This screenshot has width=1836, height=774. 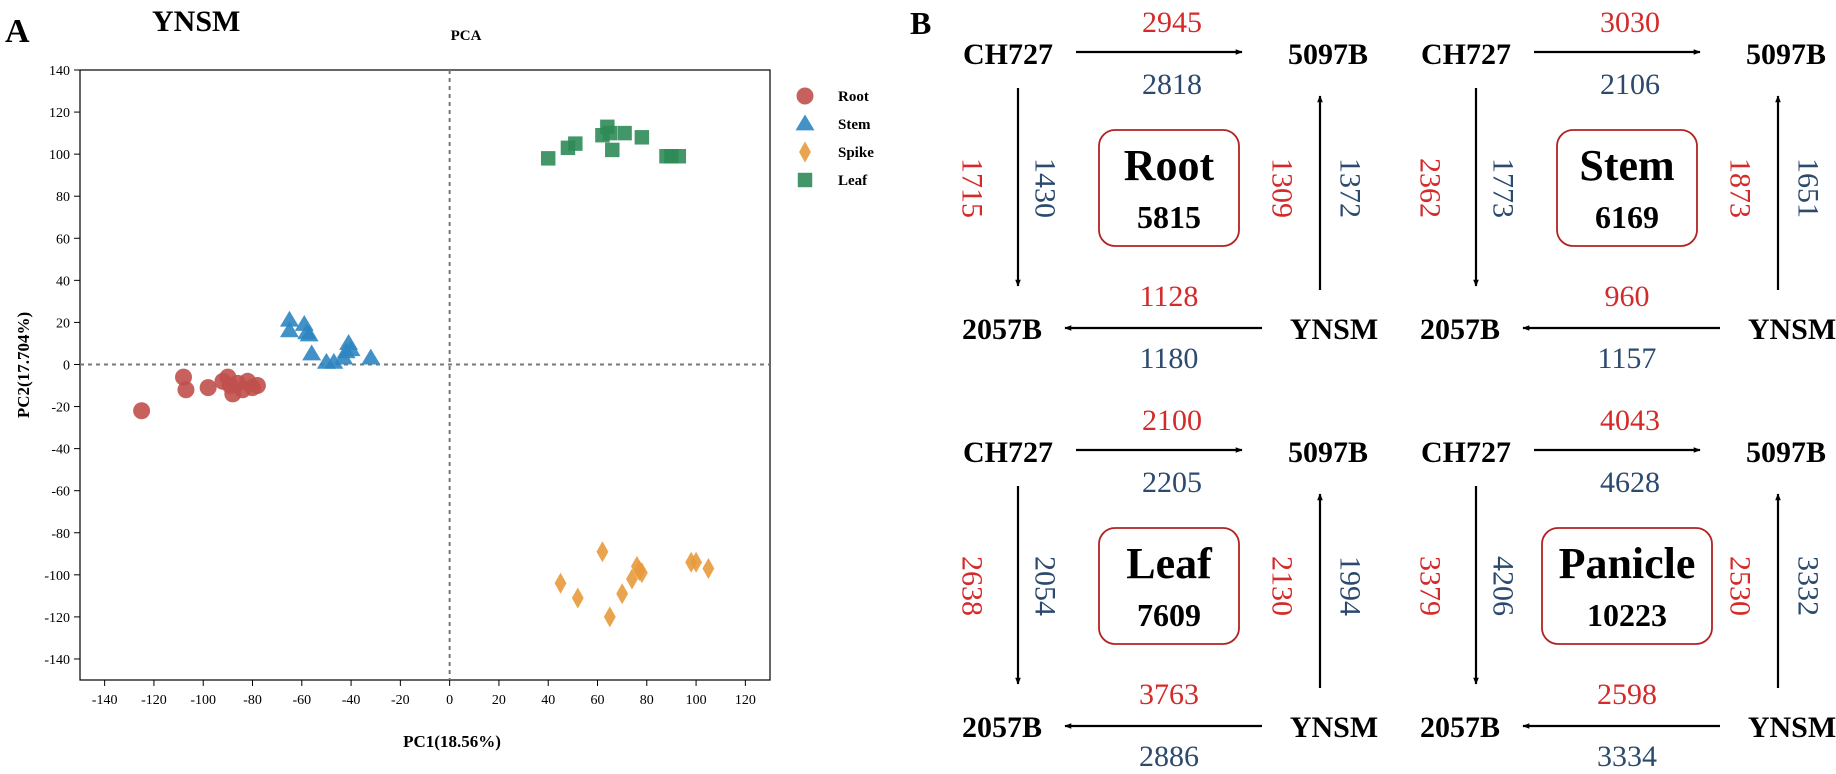 What do you see at coordinates (1045, 188) in the screenshot?
I see `count-left-blue: 1430` at bounding box center [1045, 188].